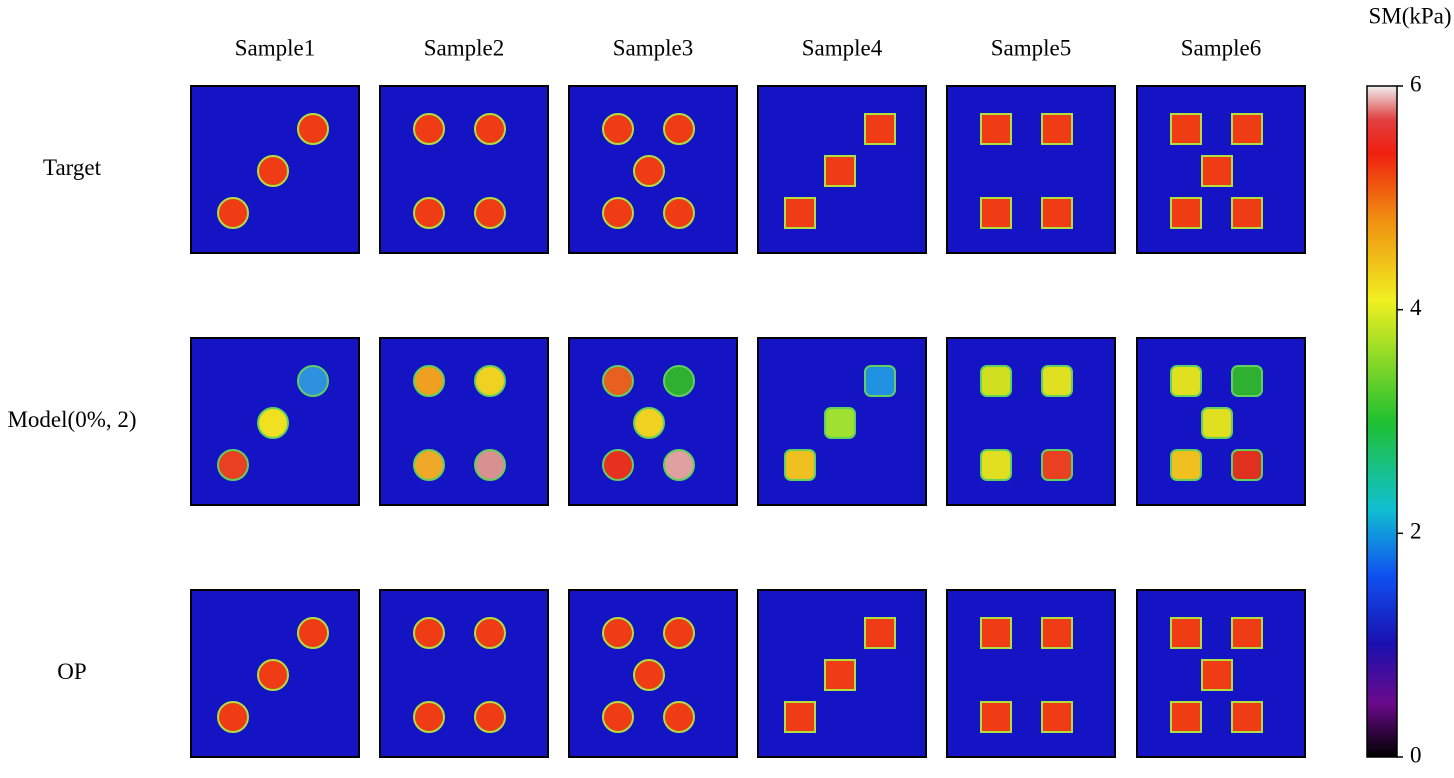  Describe the element at coordinates (653, 47) in the screenshot. I see `column-label: Sample3` at that location.